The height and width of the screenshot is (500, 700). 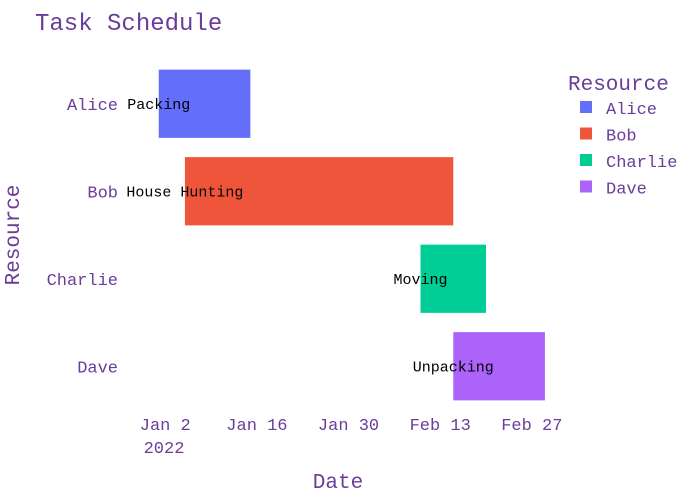 What do you see at coordinates (165, 426) in the screenshot?
I see `x-tick-label: Jan 2` at bounding box center [165, 426].